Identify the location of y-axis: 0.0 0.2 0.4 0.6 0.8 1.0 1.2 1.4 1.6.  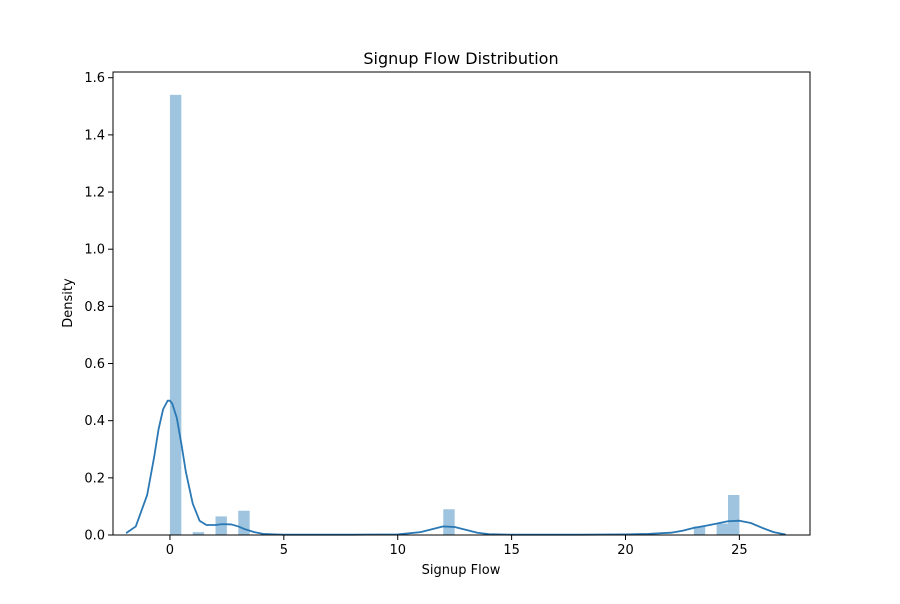
(98, 307).